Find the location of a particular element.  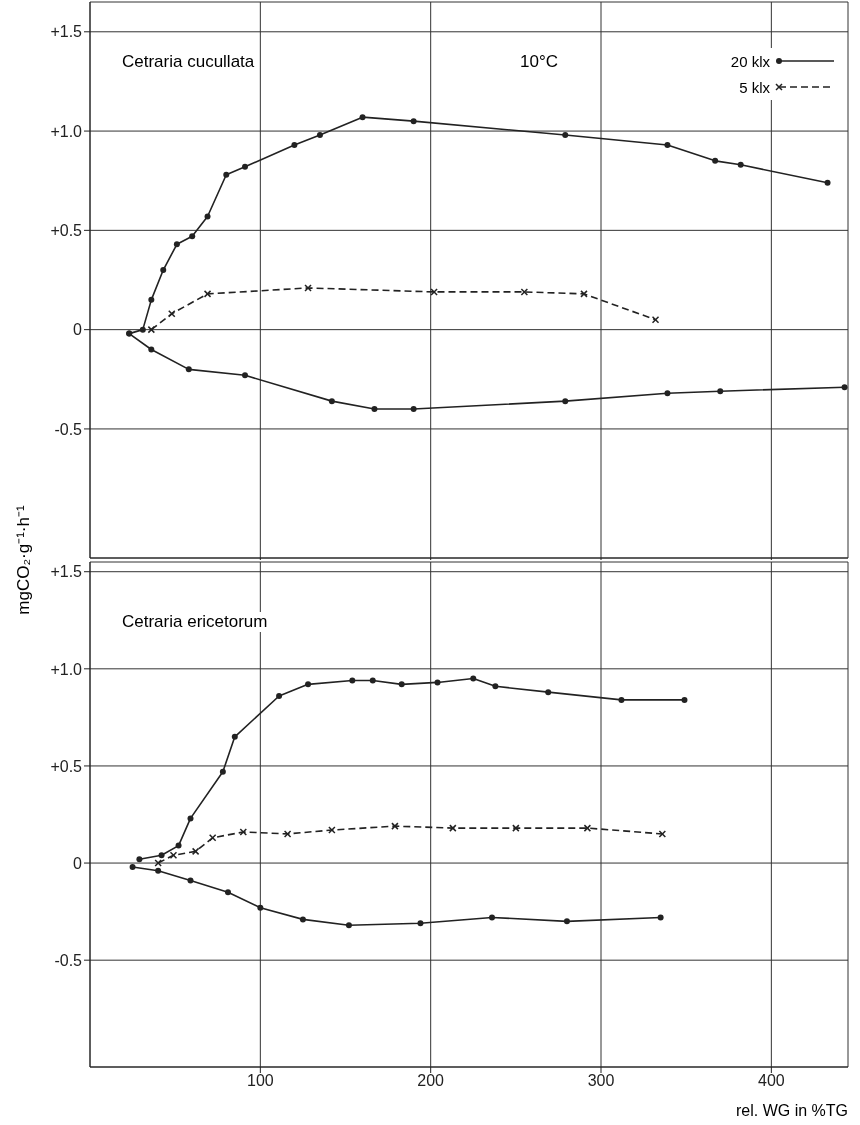

x-tick-label: 400 is located at coordinates (771, 1081).